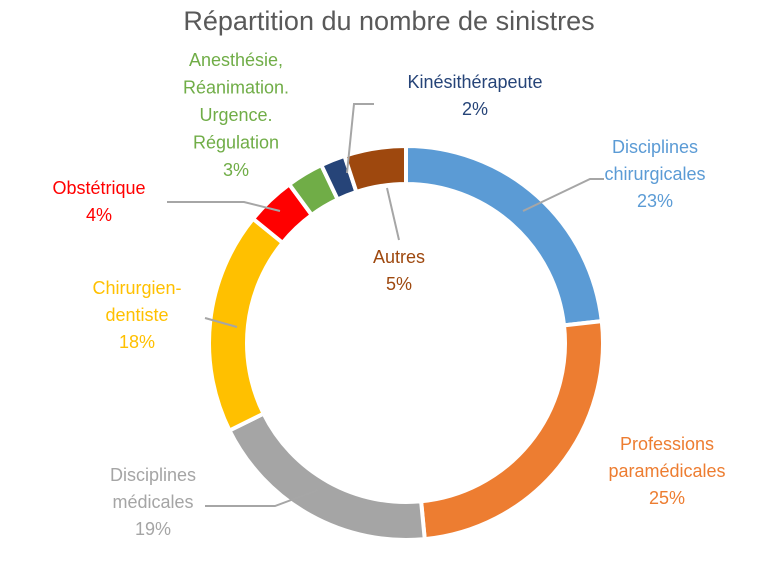 The height and width of the screenshot is (572, 778). I want to click on label-name-para: paramédicales, so click(666, 471).